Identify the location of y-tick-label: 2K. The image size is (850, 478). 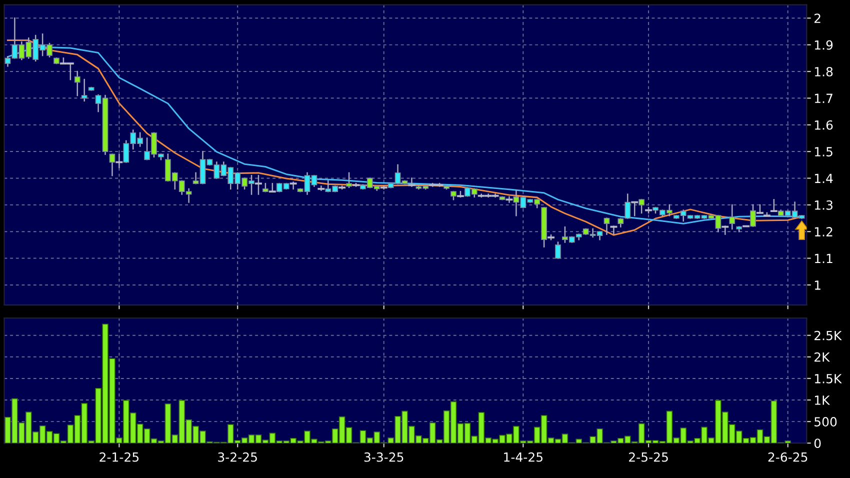
(822, 357).